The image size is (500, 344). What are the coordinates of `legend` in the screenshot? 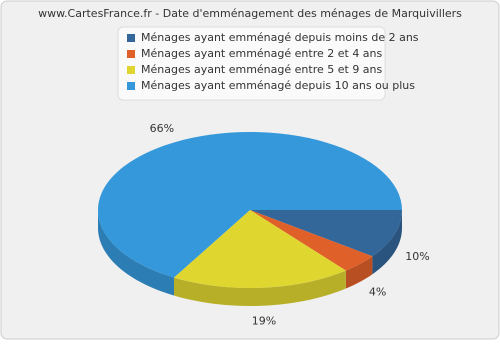 It's located at (251, 63).